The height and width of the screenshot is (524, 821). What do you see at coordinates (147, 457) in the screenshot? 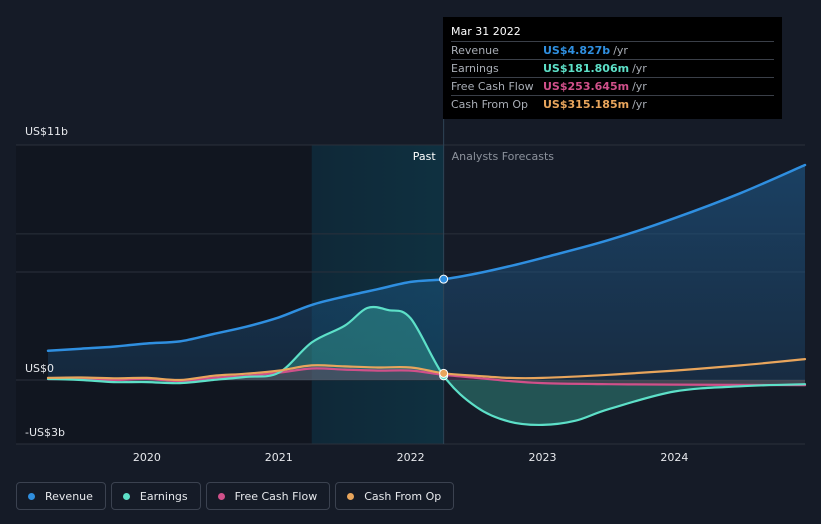
I see `x-tick-label: 2020` at bounding box center [147, 457].